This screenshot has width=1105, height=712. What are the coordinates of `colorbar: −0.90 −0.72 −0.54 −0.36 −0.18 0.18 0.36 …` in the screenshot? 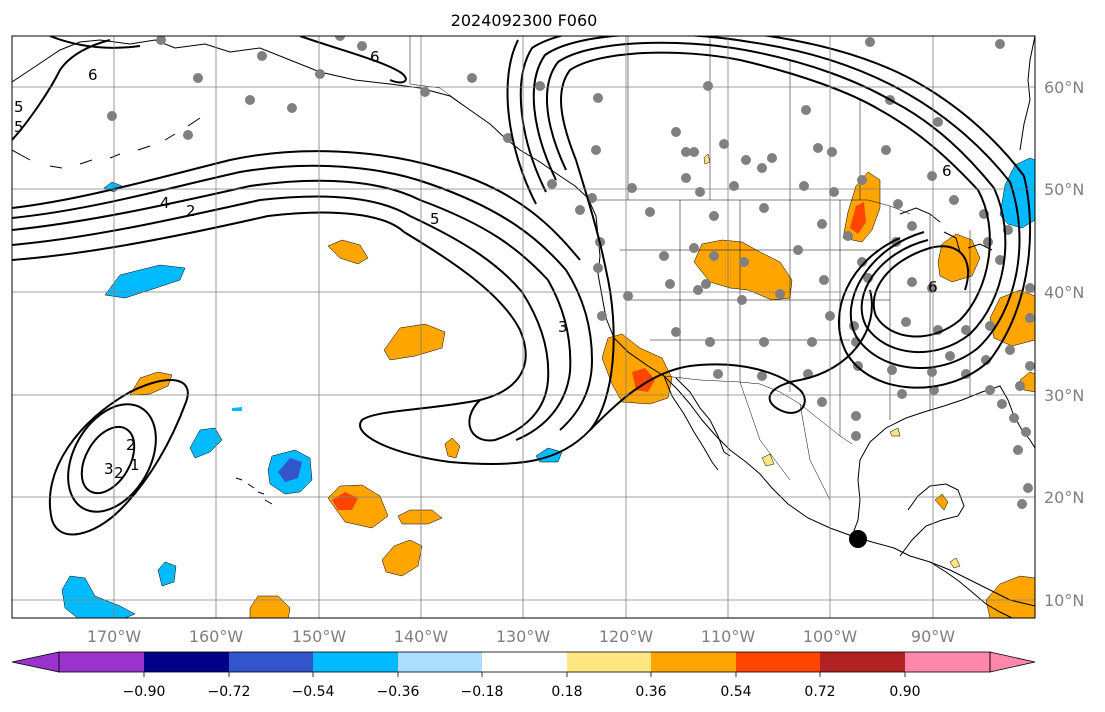 It's located at (523, 675).